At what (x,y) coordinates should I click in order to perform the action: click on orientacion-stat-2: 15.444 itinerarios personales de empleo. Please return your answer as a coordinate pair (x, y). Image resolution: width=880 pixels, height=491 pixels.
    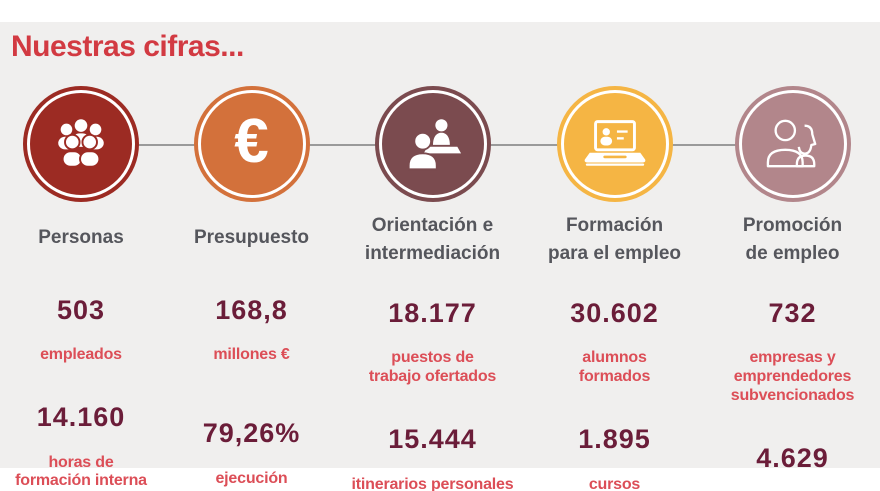
    Looking at the image, I should click on (433, 449).